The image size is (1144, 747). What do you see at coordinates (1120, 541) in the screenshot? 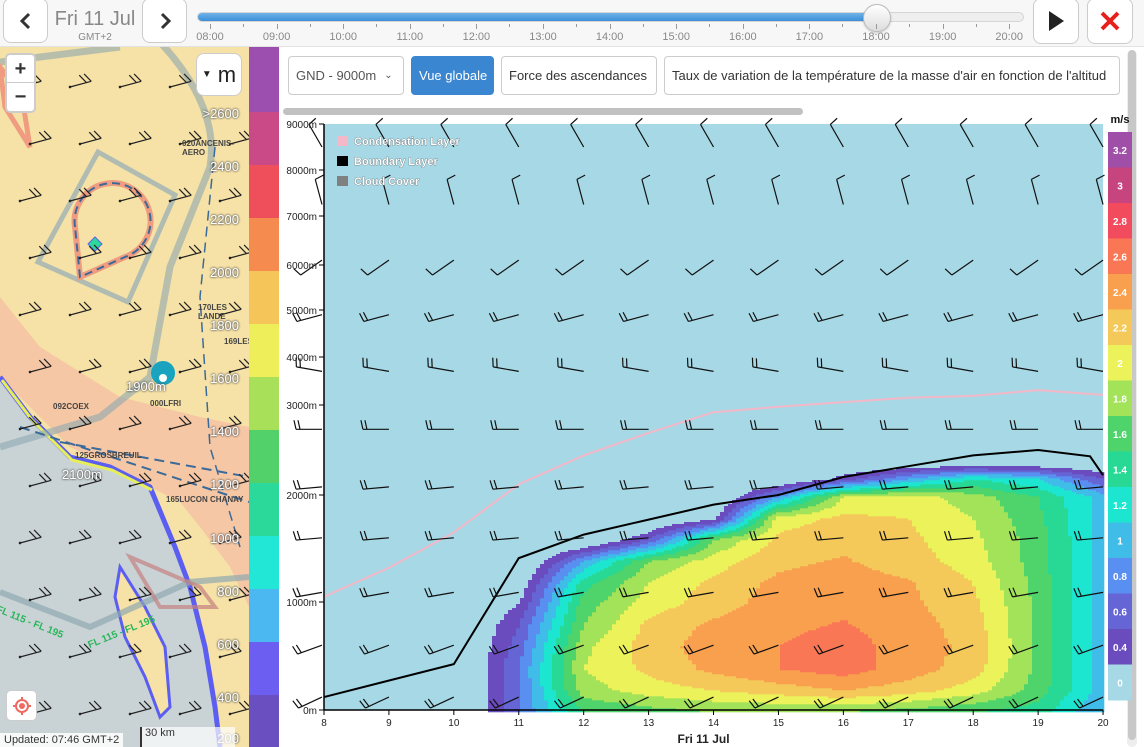
I see `colorbar-label: 1` at bounding box center [1120, 541].